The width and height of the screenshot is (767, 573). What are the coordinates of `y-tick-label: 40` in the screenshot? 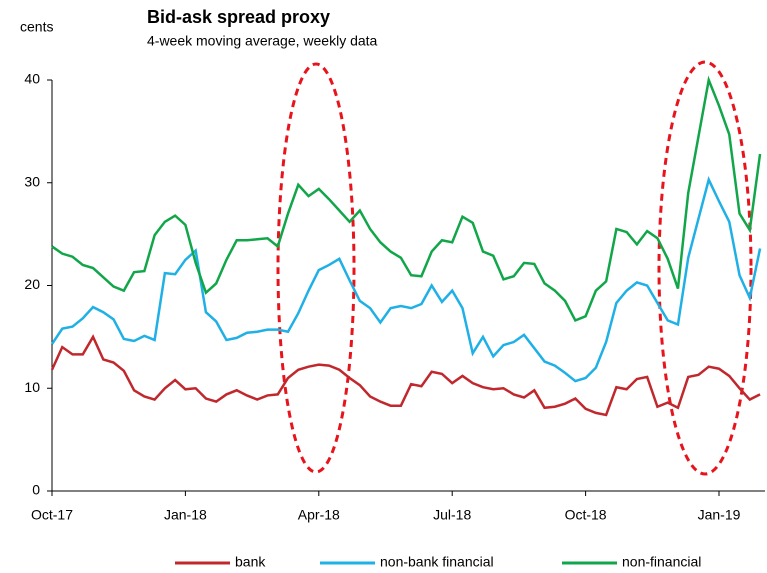 It's located at (32, 79).